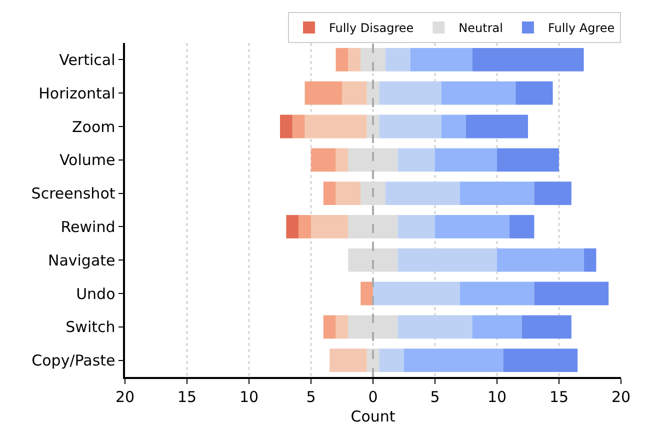  I want to click on y-tick-label: Undo, so click(96, 293).